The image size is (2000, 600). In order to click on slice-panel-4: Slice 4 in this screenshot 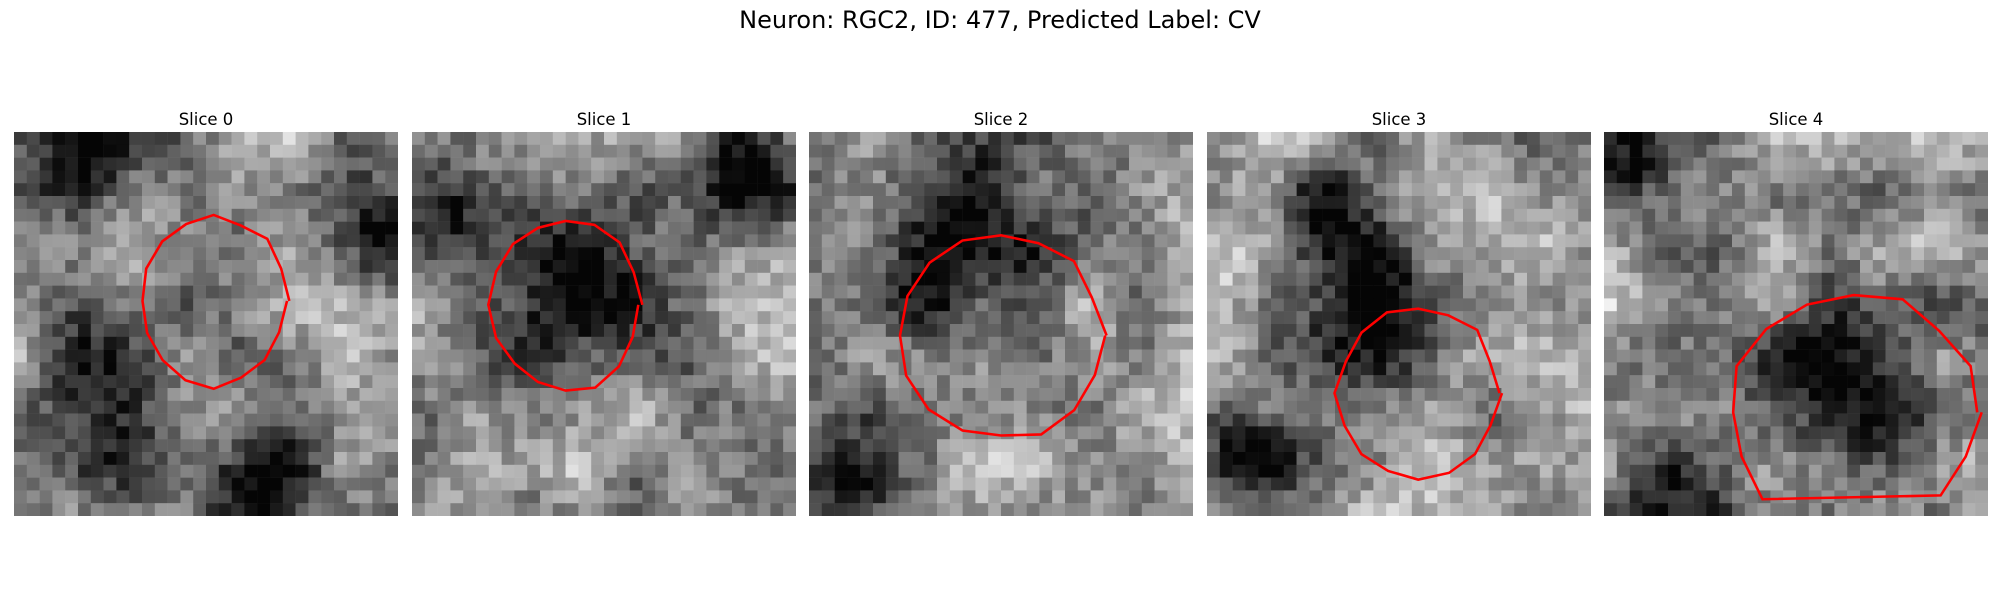, I will do `click(1796, 312)`.